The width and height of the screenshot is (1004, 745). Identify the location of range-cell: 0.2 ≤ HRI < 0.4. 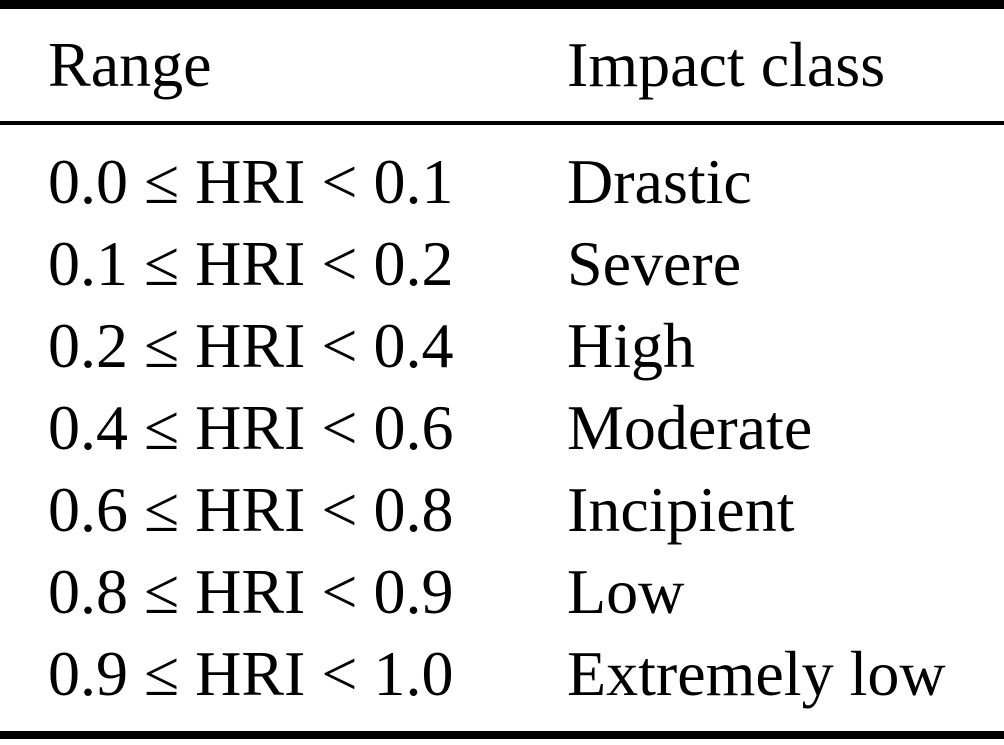
(251, 345).